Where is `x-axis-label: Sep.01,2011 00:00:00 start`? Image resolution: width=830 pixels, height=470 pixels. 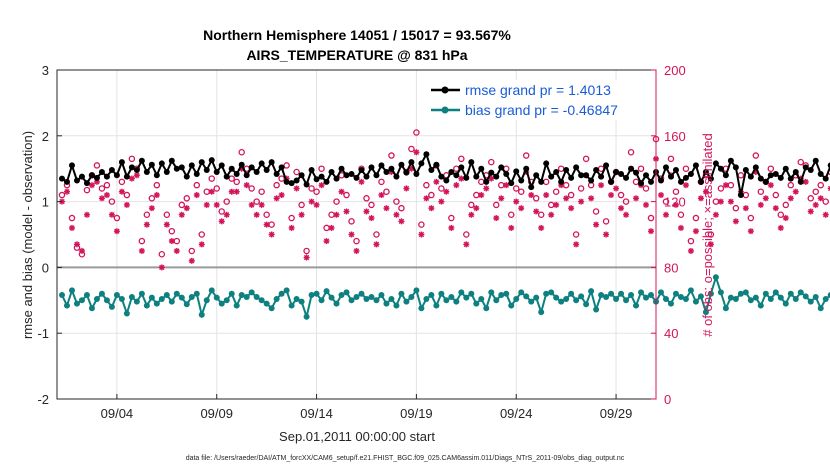 x-axis-label: Sep.01,2011 00:00:00 start is located at coordinates (357, 436).